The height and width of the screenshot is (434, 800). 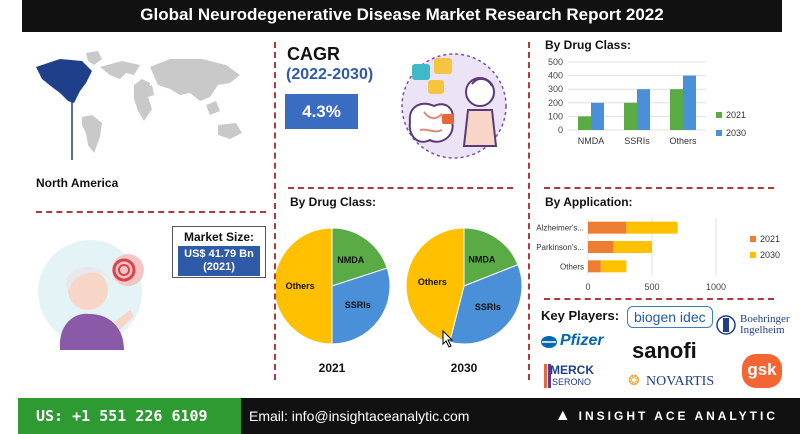 What do you see at coordinates (765, 319) in the screenshot?
I see `logo-boehringer-line1: Boehringer` at bounding box center [765, 319].